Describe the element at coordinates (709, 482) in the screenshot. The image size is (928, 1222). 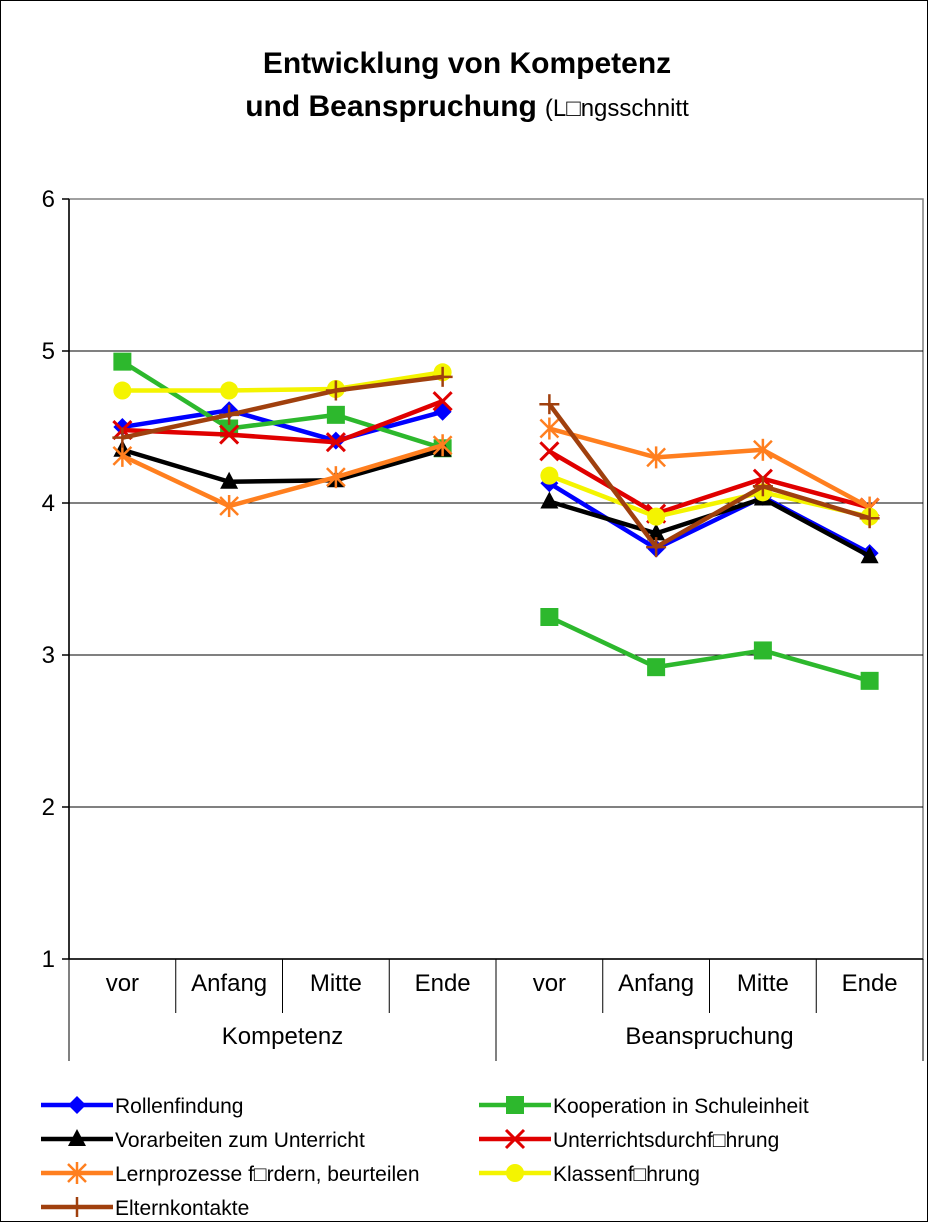
I see `series-4-line-beanspruchung` at that location.